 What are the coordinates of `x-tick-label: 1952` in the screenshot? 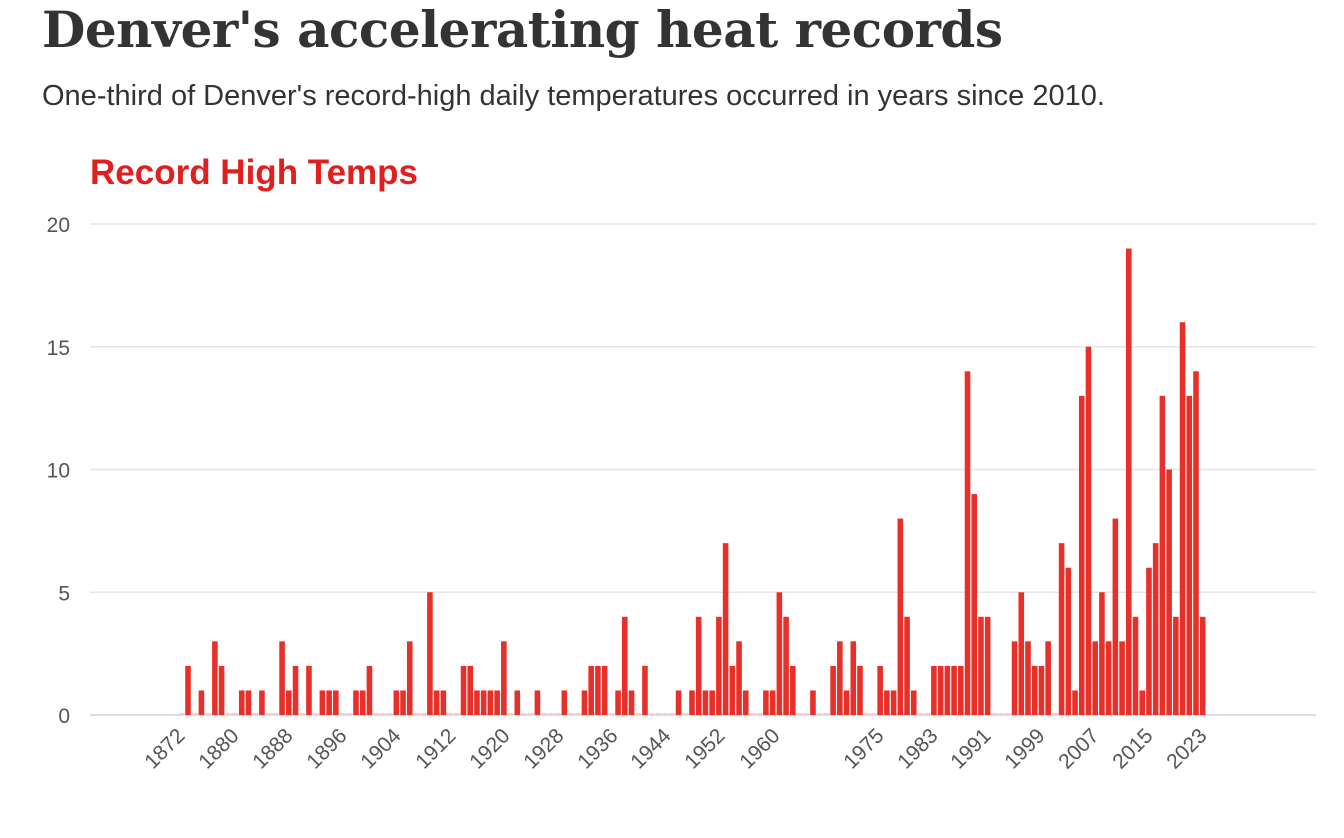 It's located at (704, 748).